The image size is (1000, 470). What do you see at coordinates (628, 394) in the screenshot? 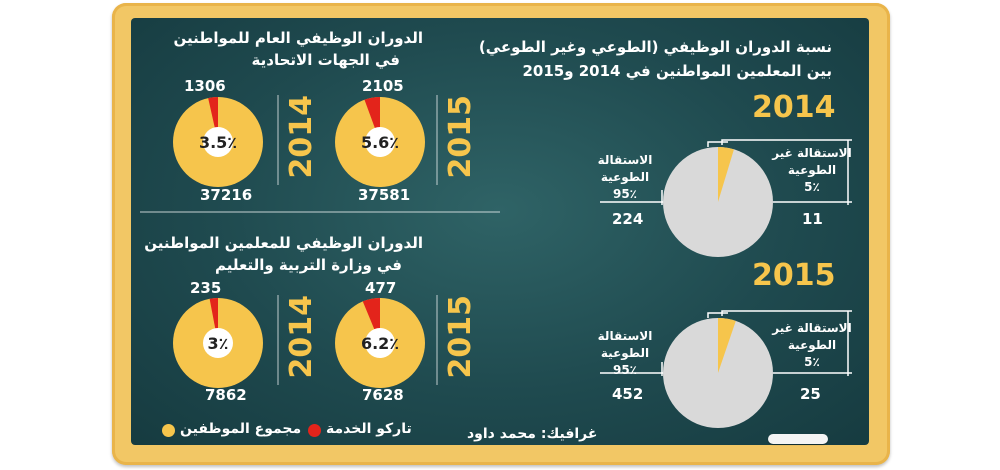
I see `pie2-voluntary-value: 452` at bounding box center [628, 394].